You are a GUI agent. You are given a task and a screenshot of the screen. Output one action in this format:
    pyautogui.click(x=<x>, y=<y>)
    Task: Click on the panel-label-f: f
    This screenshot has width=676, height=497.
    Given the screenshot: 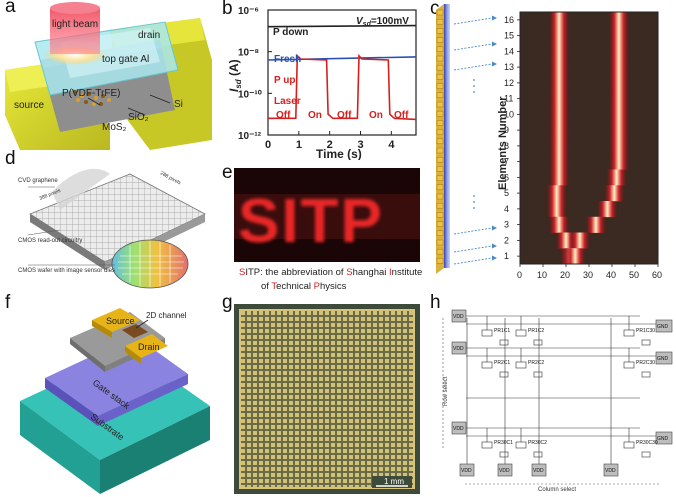 What is the action you would take?
    pyautogui.click(x=8, y=302)
    